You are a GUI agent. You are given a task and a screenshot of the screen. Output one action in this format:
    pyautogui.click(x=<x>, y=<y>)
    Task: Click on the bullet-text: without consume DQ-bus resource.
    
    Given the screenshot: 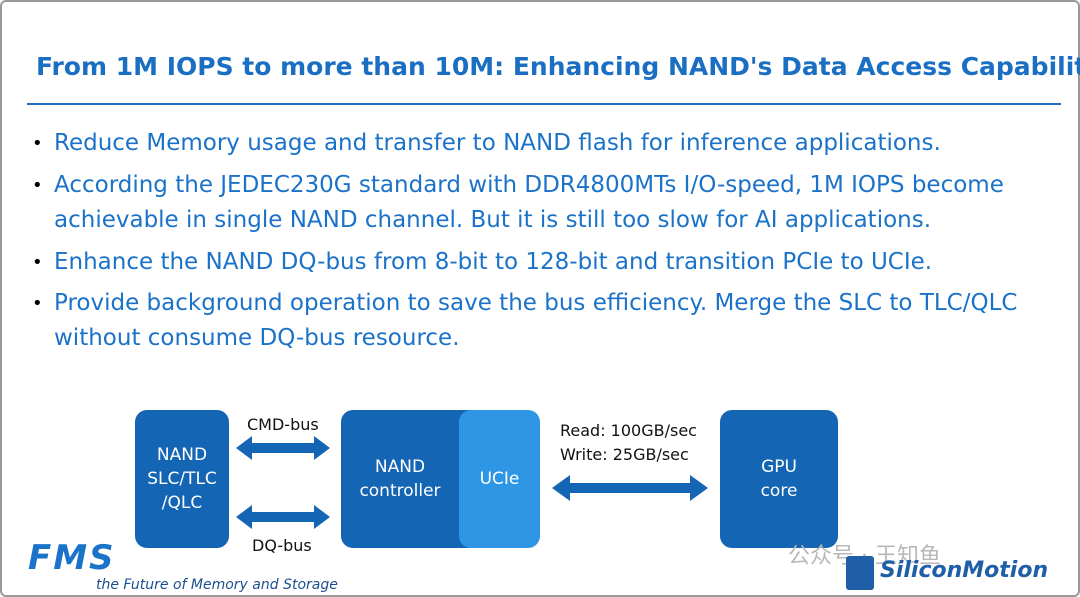 What is the action you would take?
    pyautogui.click(x=257, y=338)
    